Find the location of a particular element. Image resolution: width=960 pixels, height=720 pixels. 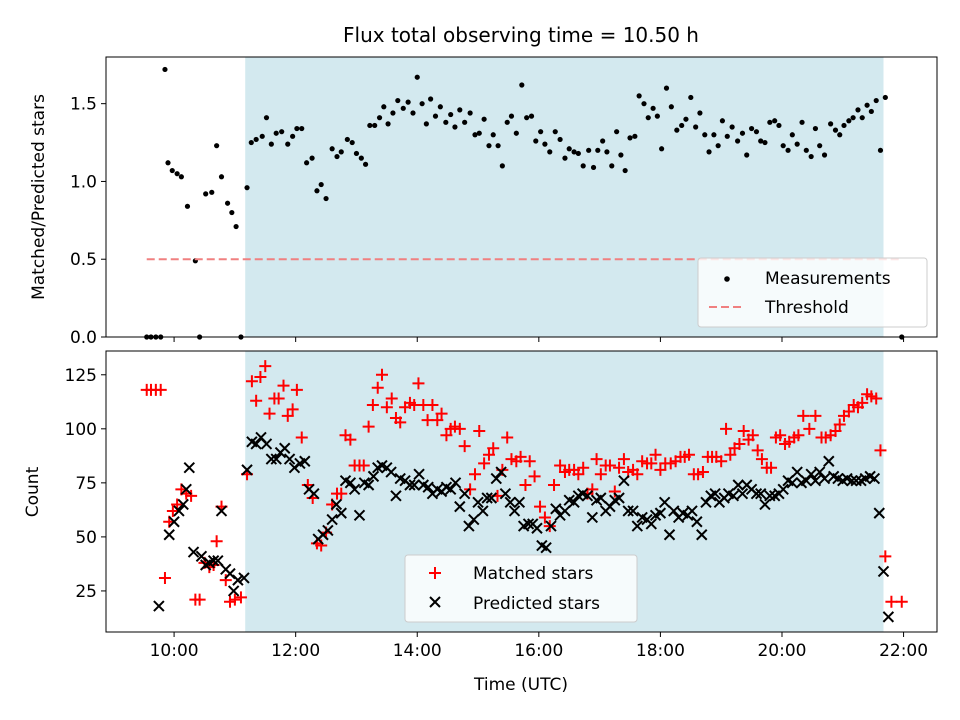

count-legend: Matched stars Predicted stars is located at coordinates (521, 588).